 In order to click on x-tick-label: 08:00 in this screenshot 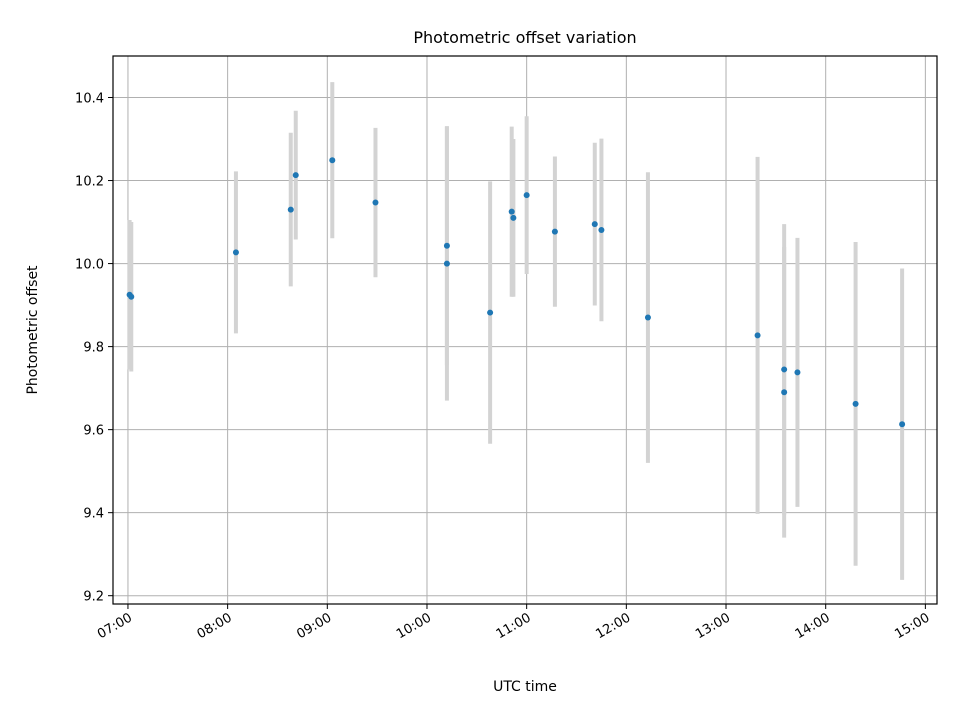, I will do `click(215, 626)`.